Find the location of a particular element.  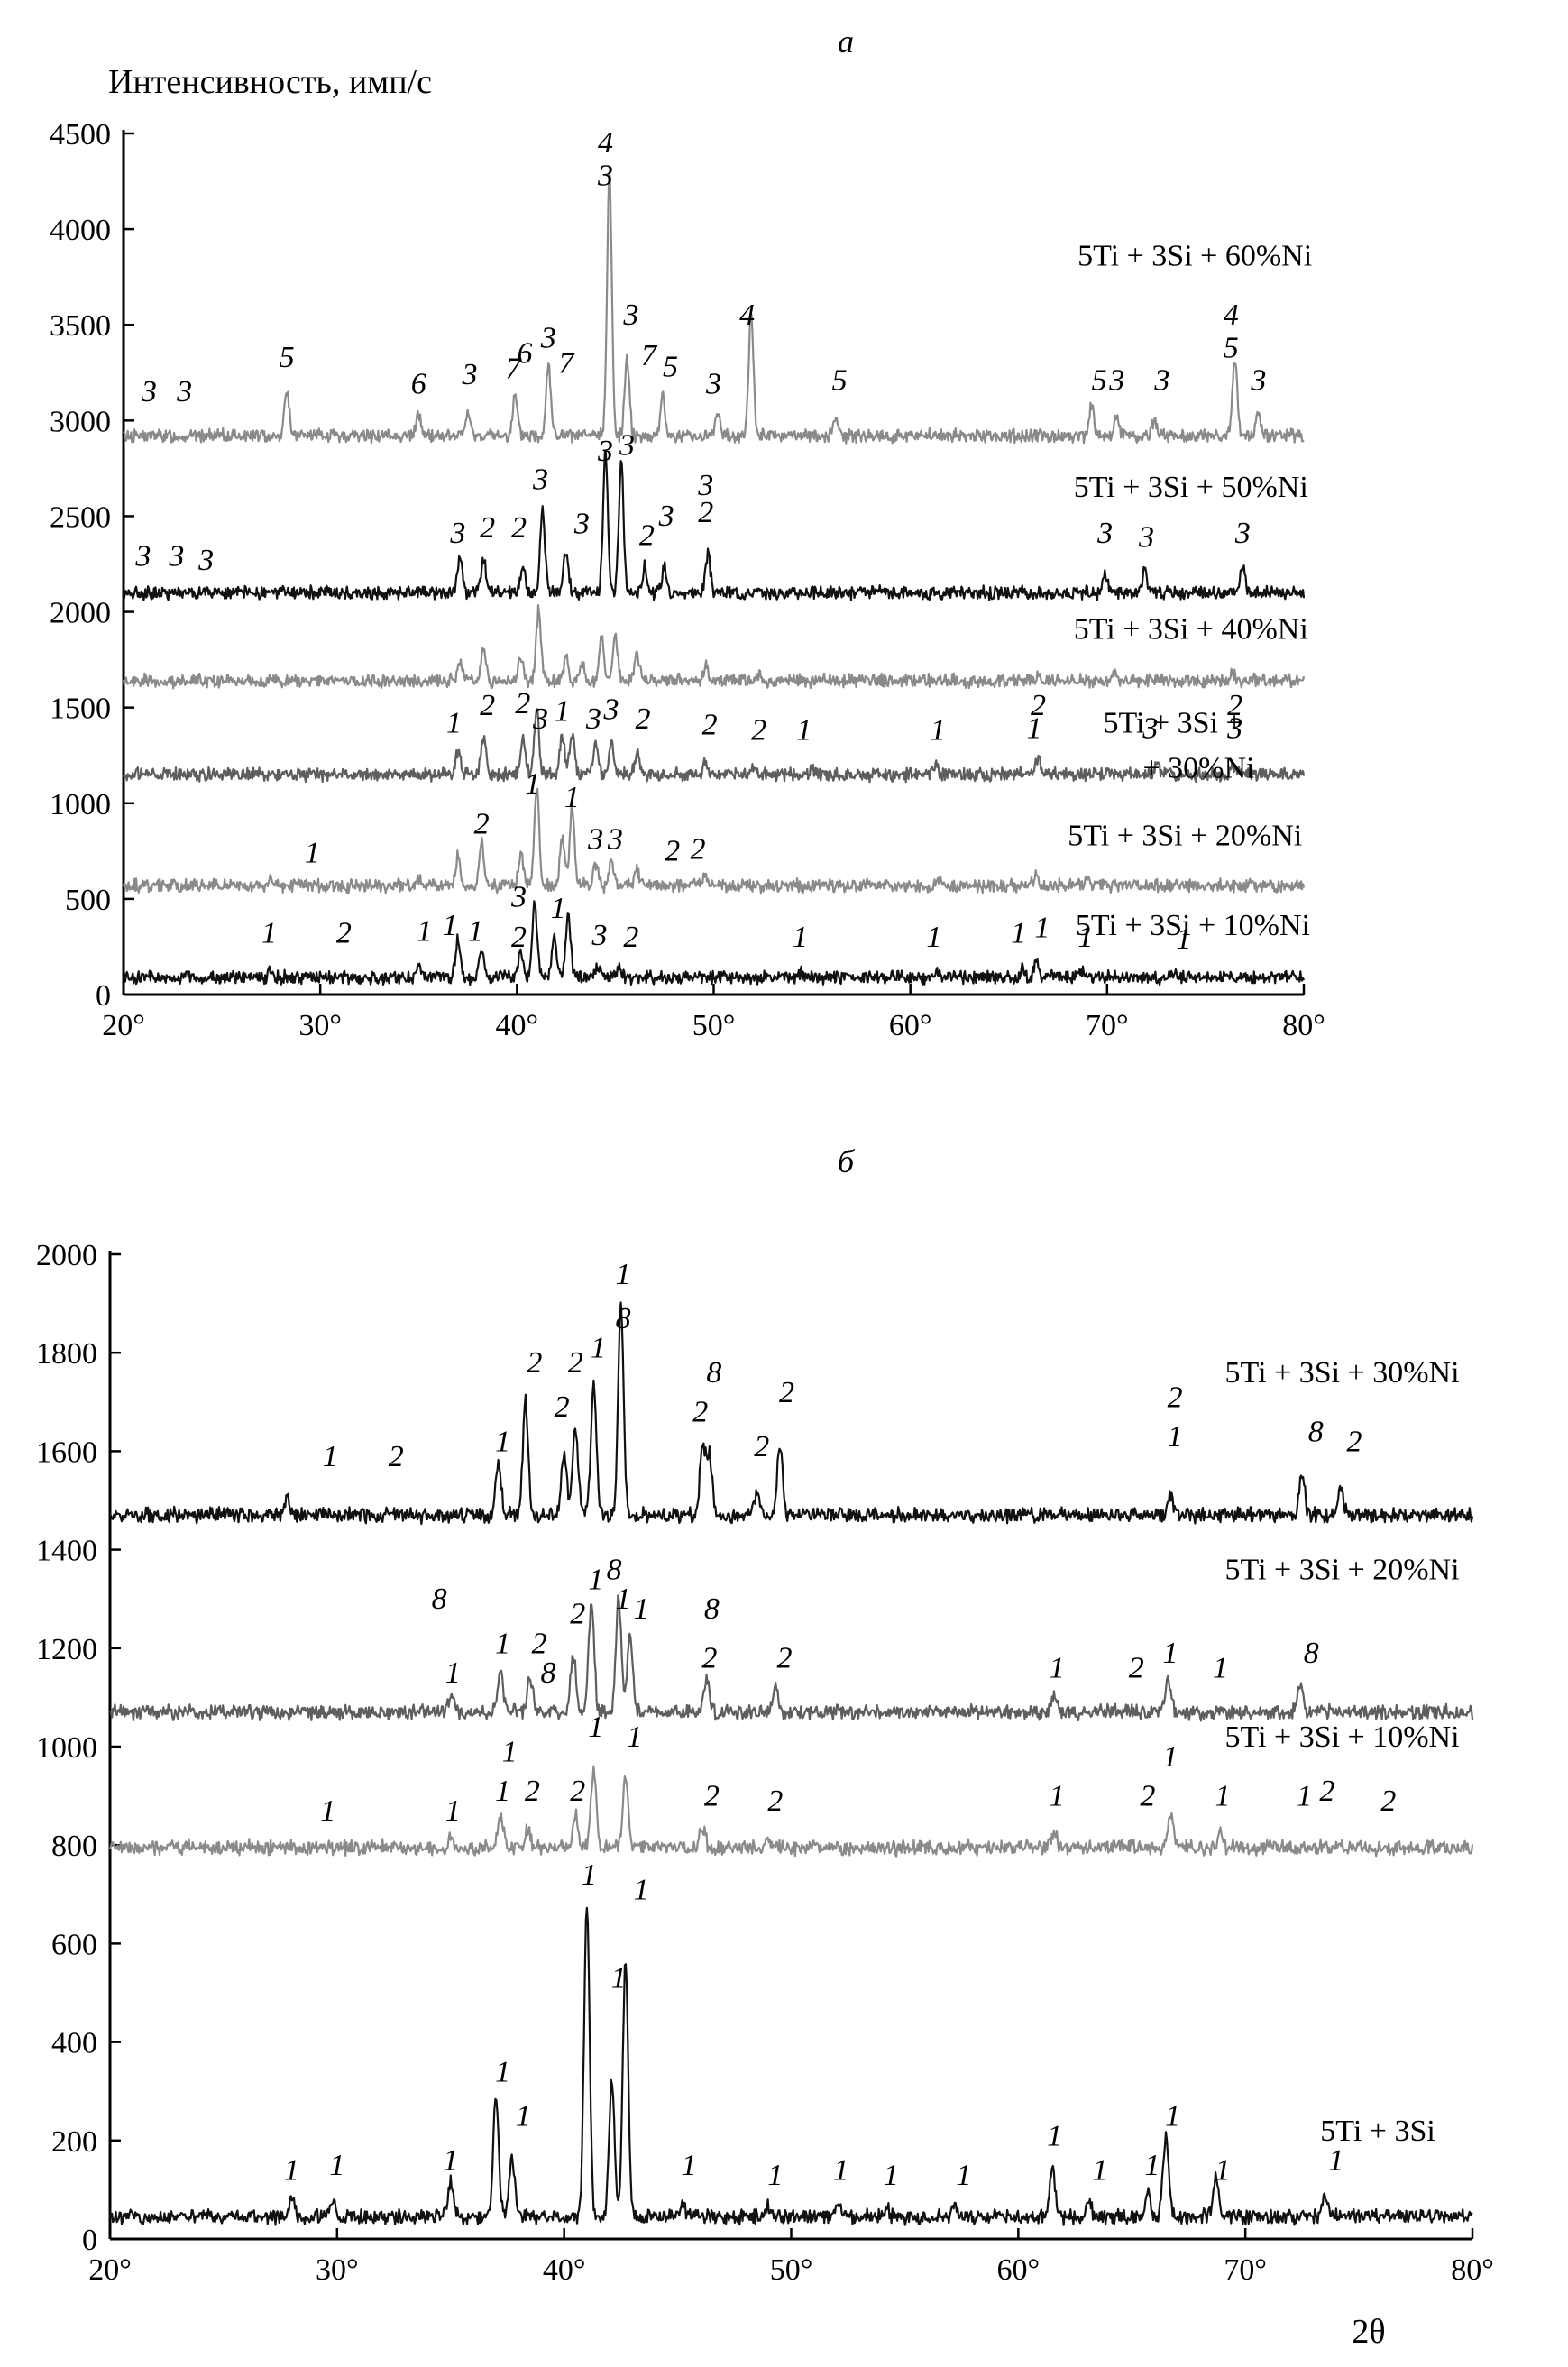

y-tick-label: 3500 is located at coordinates (80, 326).